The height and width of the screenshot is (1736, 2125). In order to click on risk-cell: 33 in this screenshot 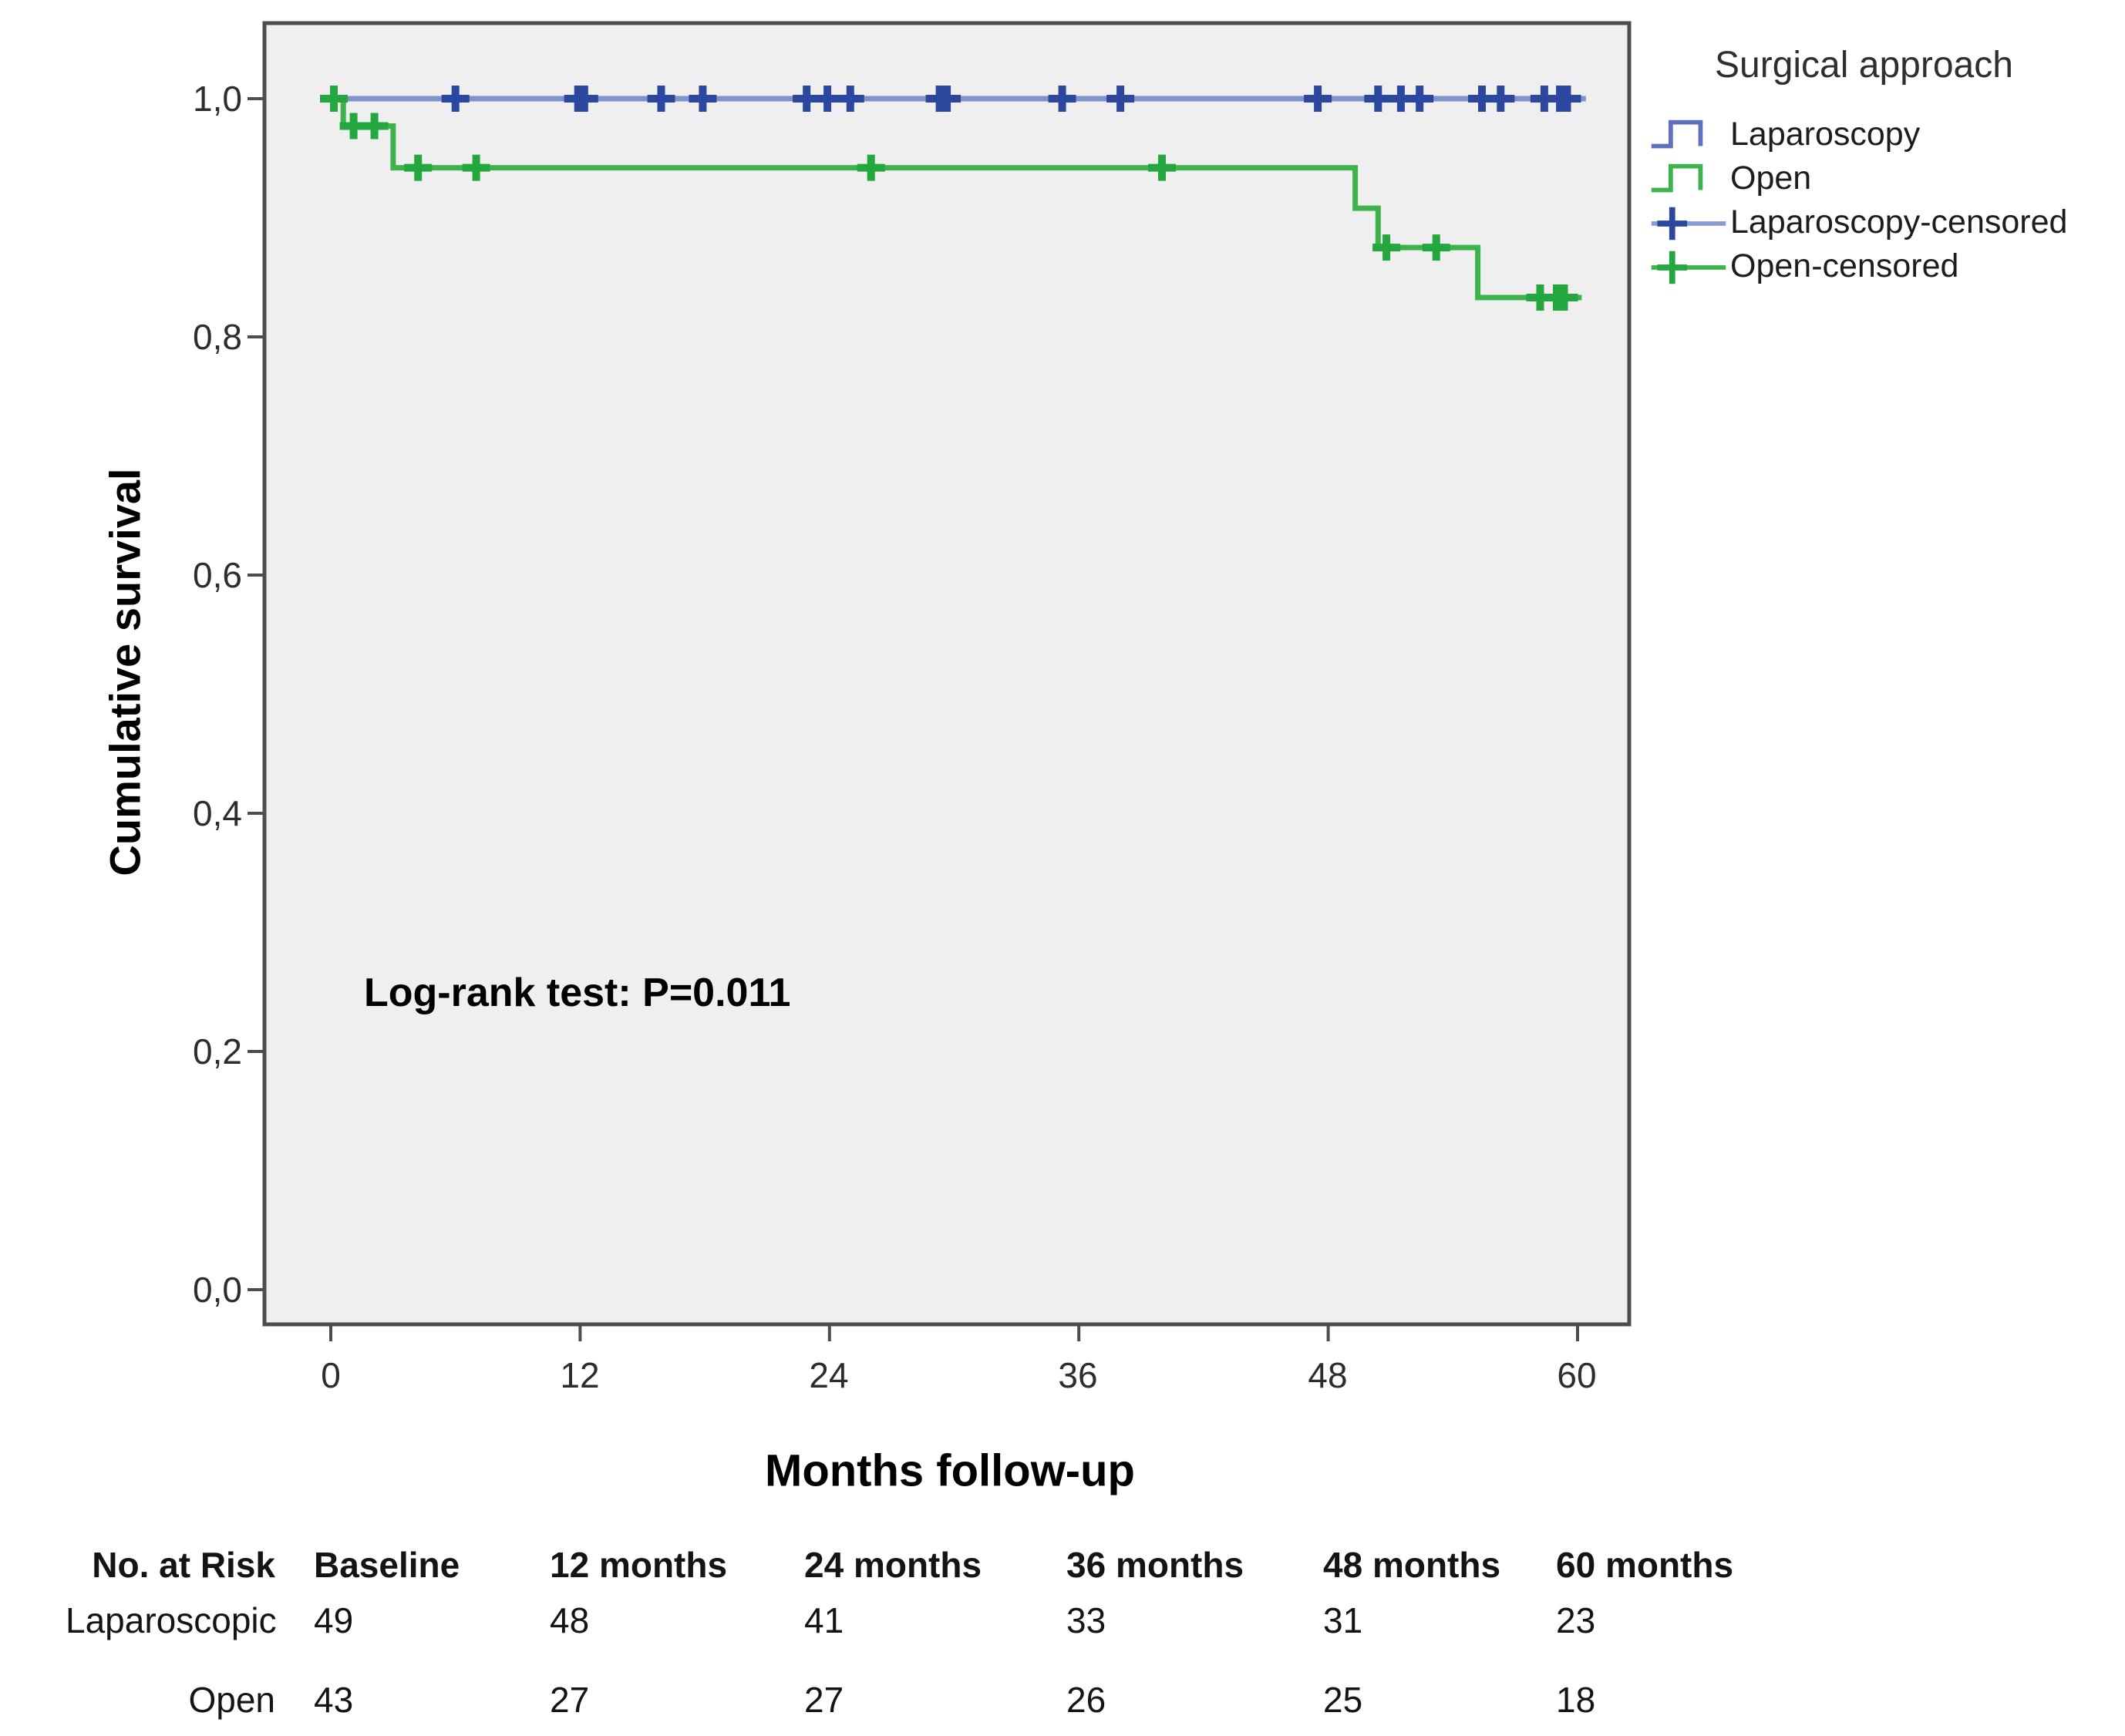, I will do `click(1086, 1620)`.